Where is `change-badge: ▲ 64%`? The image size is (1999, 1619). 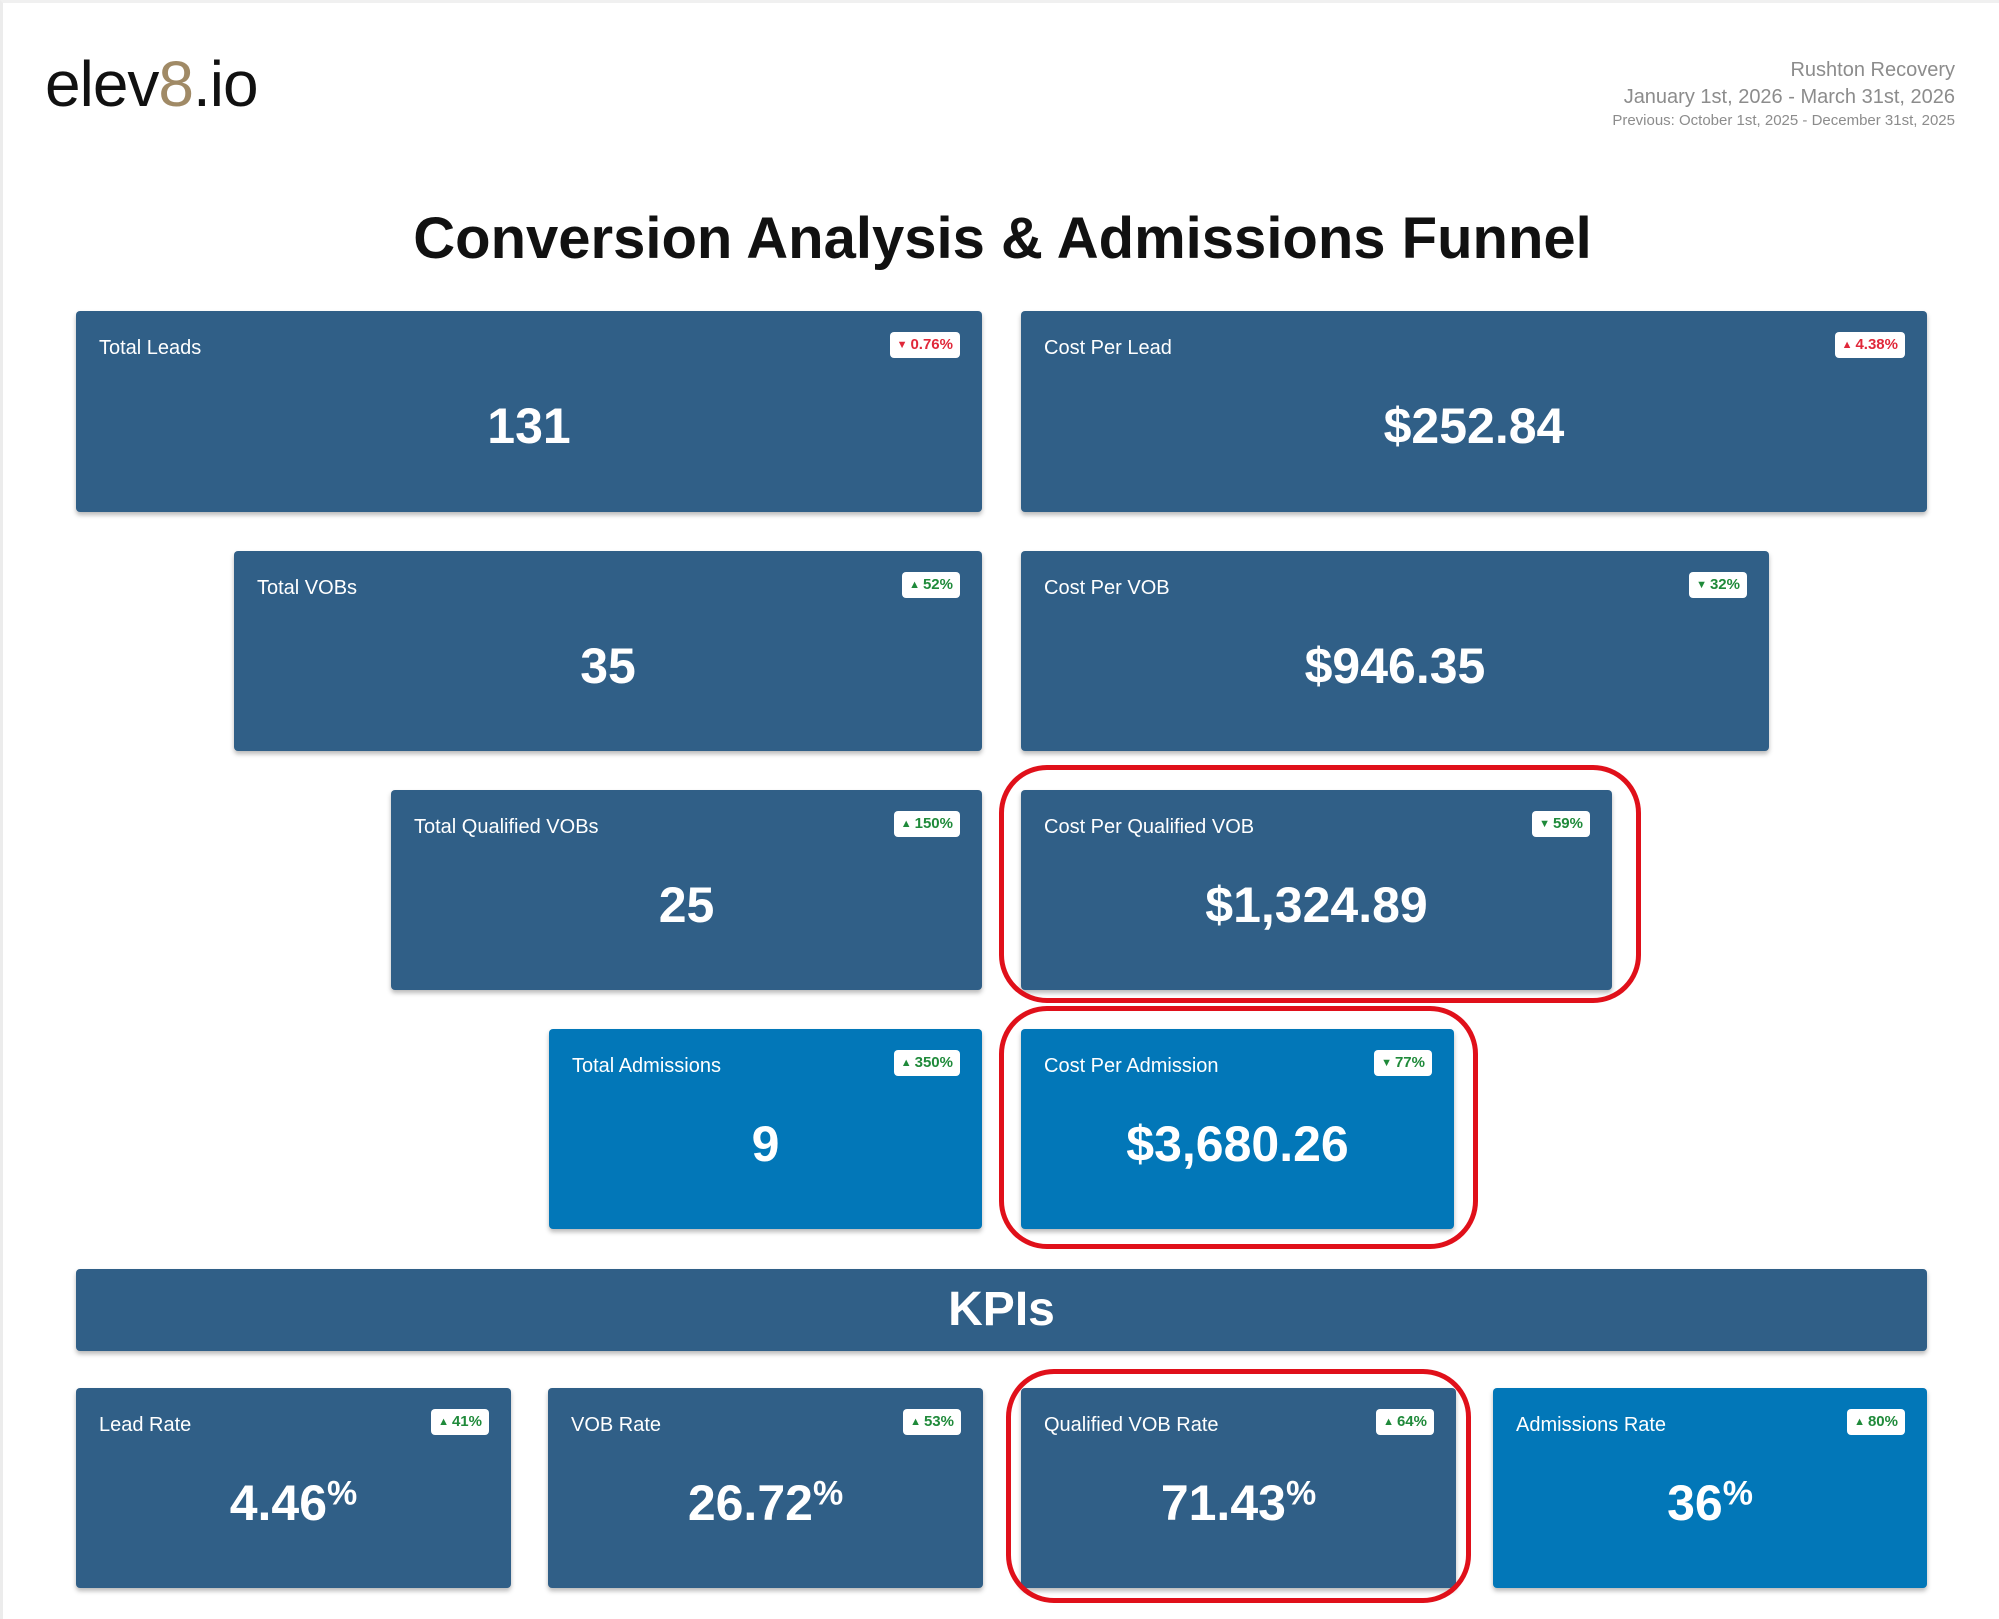 change-badge: ▲ 64% is located at coordinates (1405, 1422).